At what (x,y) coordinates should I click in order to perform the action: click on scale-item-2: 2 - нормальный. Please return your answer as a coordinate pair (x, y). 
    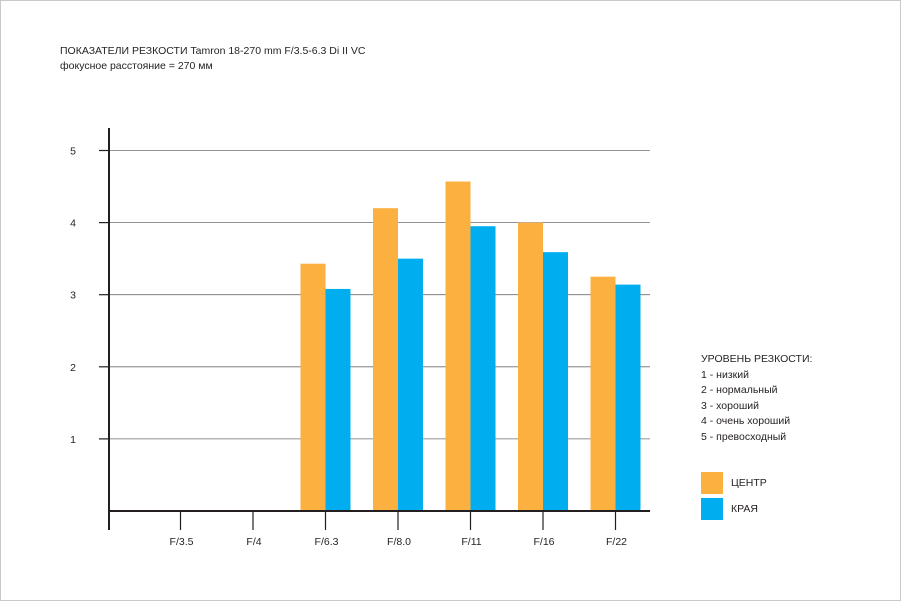
    Looking at the image, I should click on (739, 390).